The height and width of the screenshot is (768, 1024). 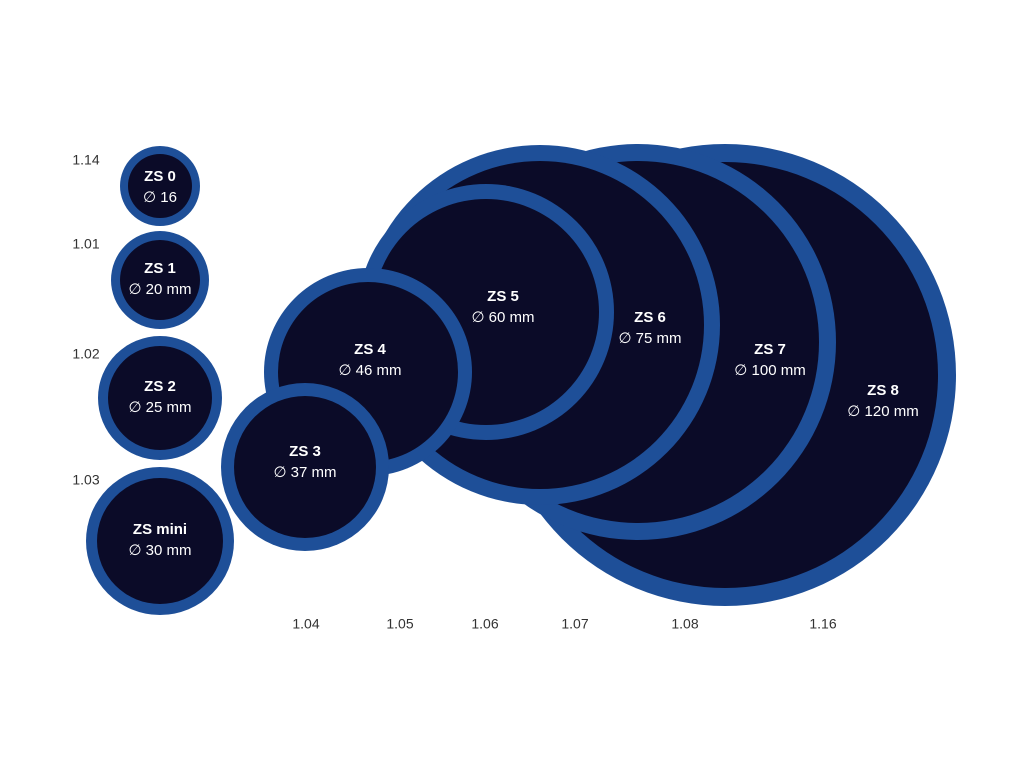 I want to click on patch-name: ZS 8, so click(x=883, y=390).